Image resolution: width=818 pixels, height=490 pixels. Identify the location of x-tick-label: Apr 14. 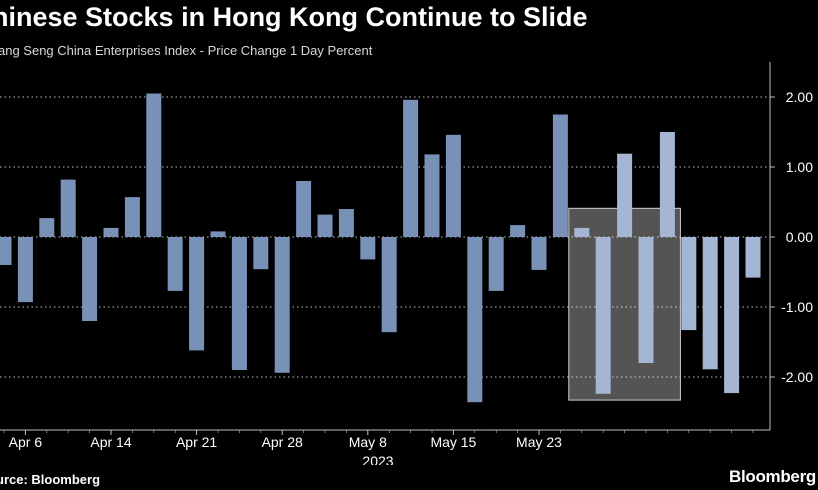
(110, 442).